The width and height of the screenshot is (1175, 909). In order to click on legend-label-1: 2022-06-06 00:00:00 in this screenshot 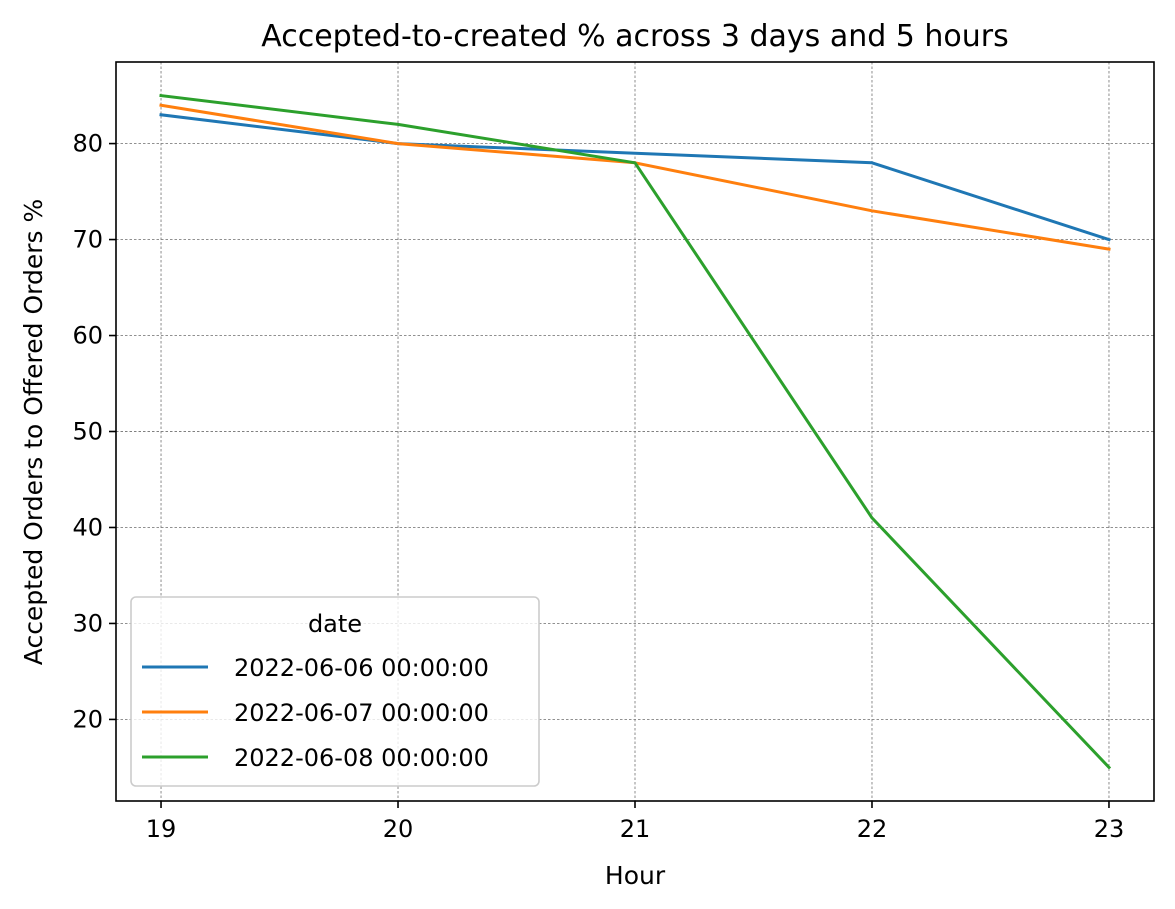, I will do `click(361, 668)`.